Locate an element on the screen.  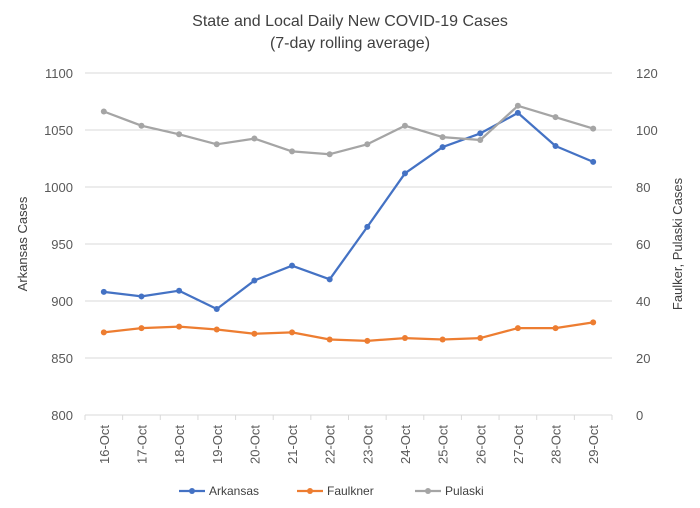
x-tick-label: 26-Oct is located at coordinates (480, 444).